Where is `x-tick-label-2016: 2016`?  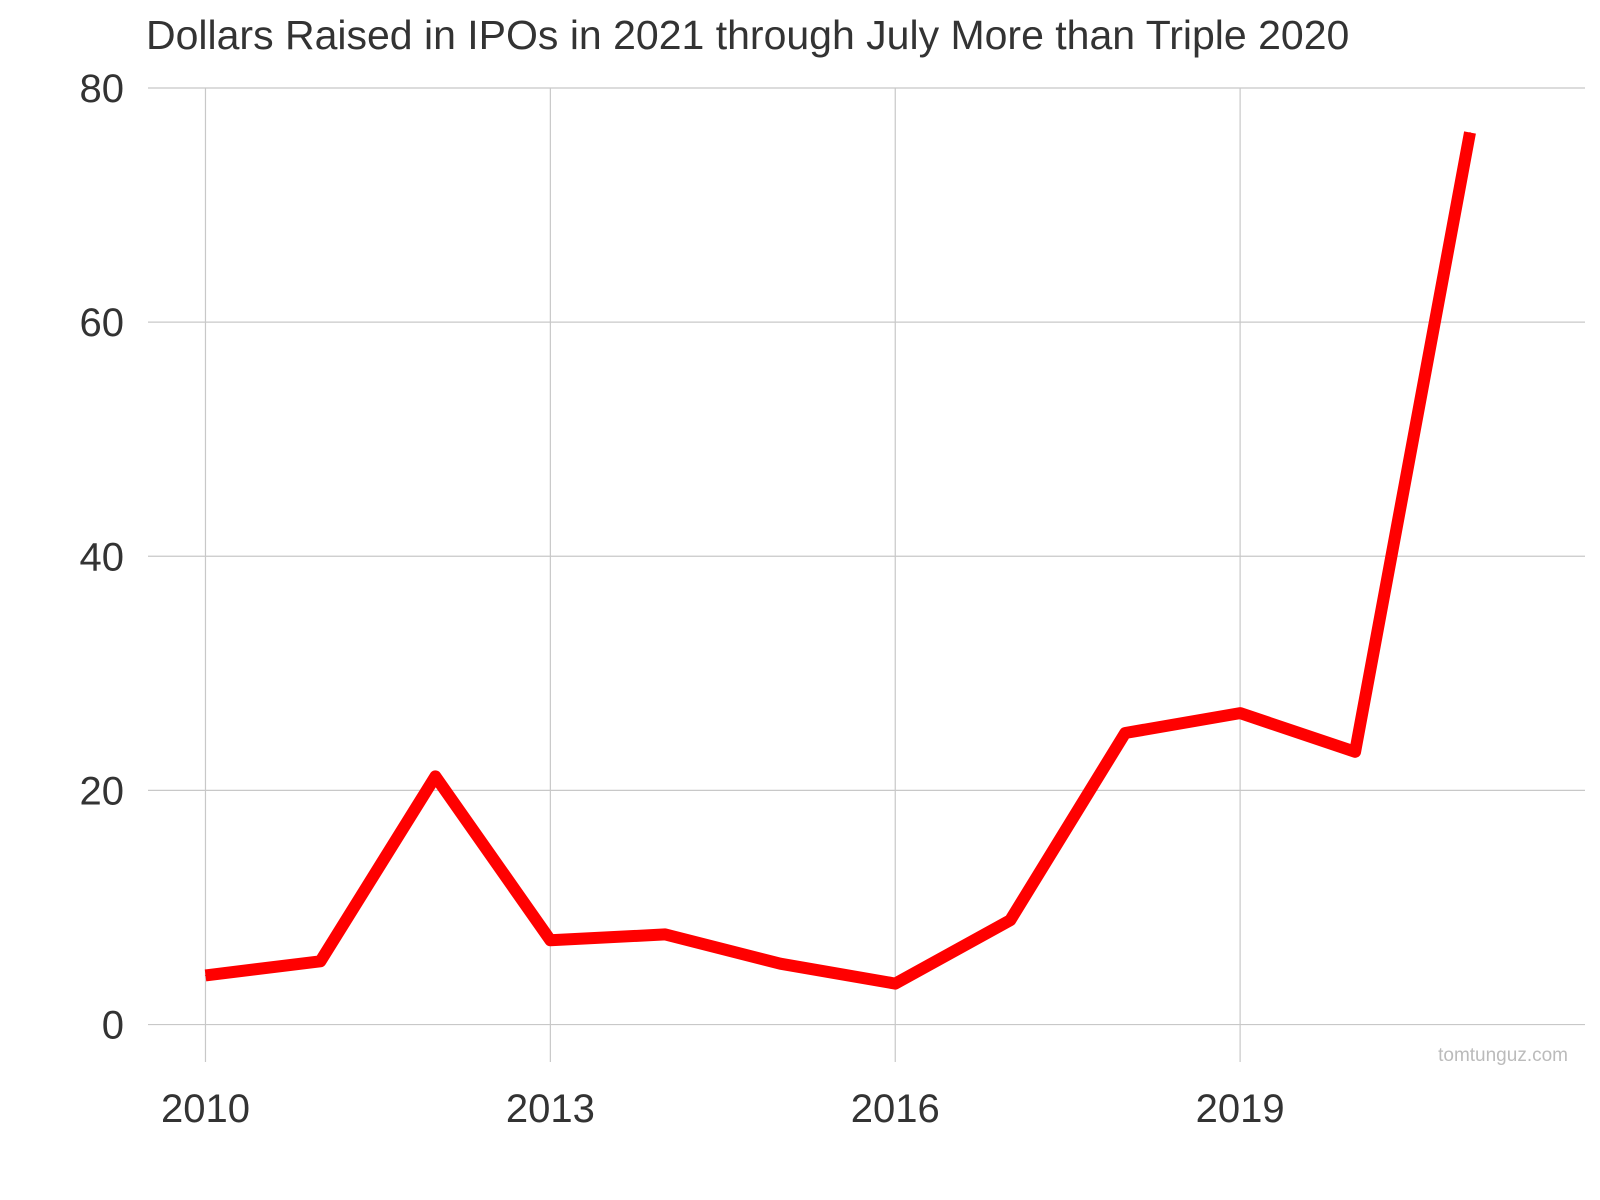
x-tick-label-2016: 2016 is located at coordinates (895, 1109).